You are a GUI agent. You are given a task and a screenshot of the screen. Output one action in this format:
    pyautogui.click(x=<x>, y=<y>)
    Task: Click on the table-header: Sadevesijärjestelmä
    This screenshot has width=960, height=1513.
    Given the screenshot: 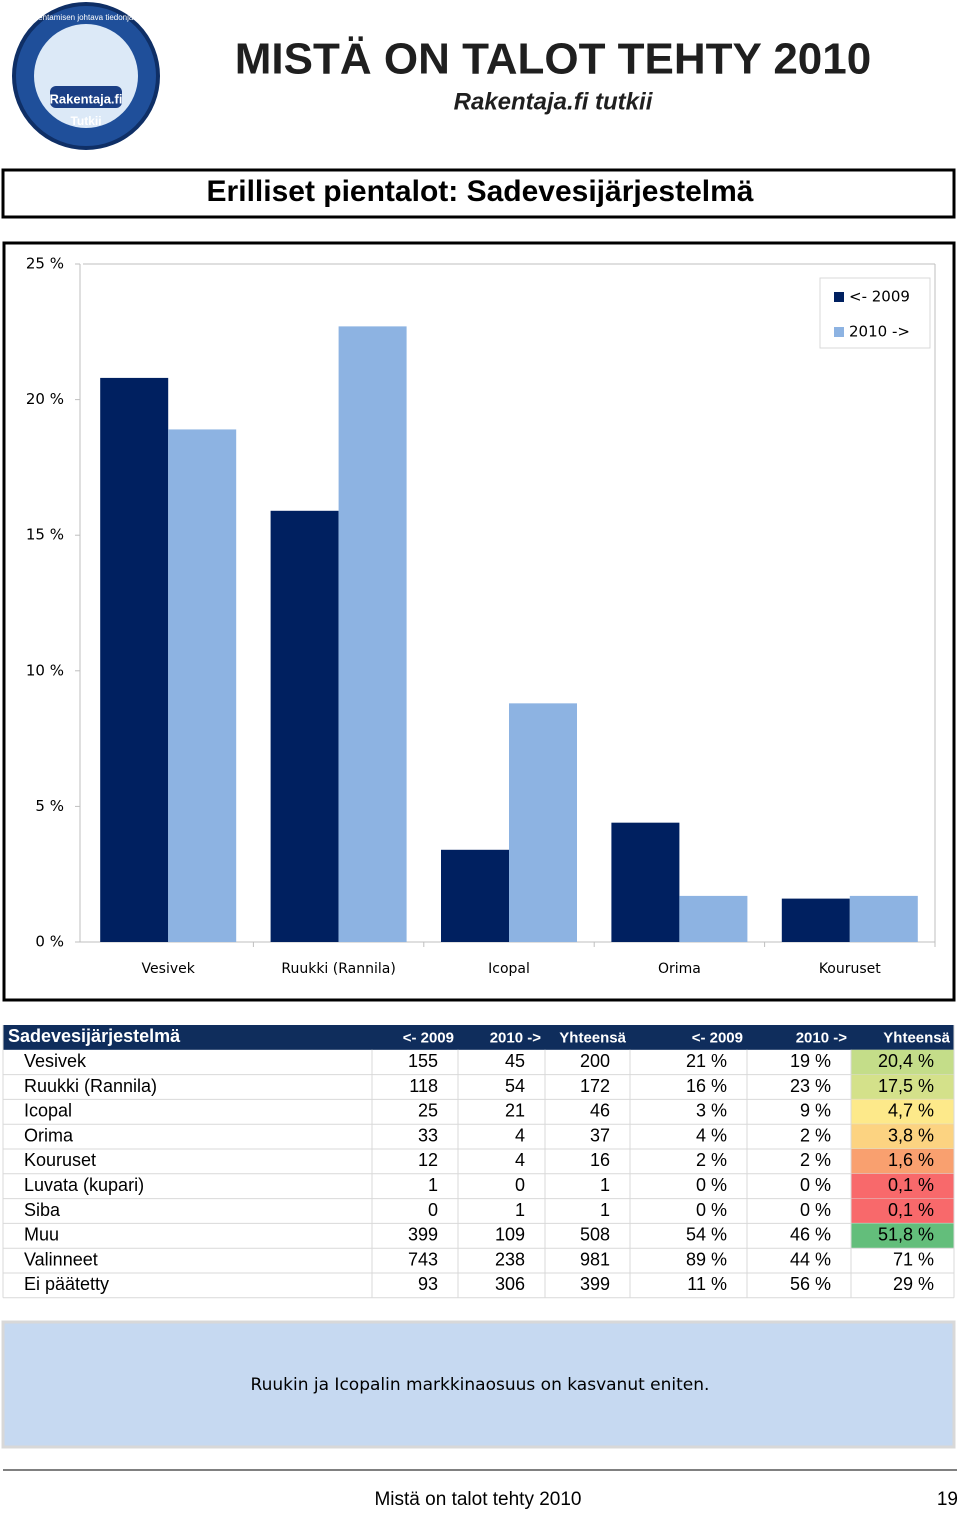 What is the action you would take?
    pyautogui.click(x=94, y=1036)
    